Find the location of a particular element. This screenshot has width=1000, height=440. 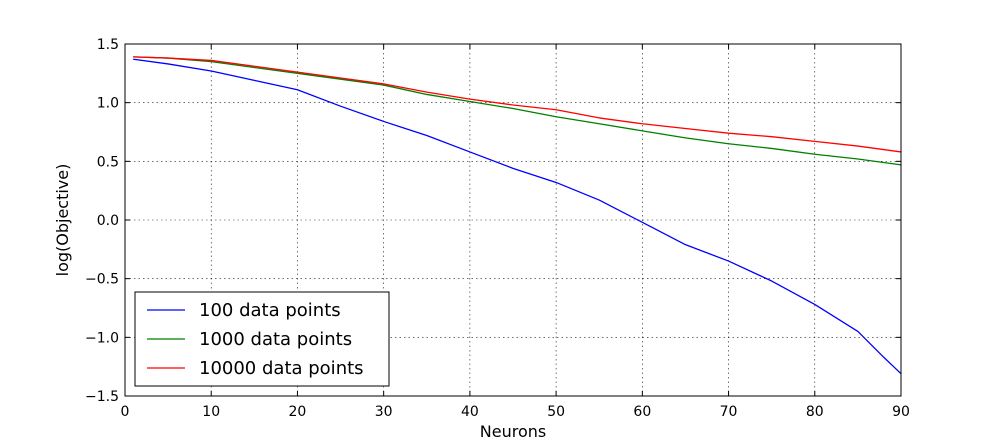

x-tick-label: 50 is located at coordinates (556, 412).